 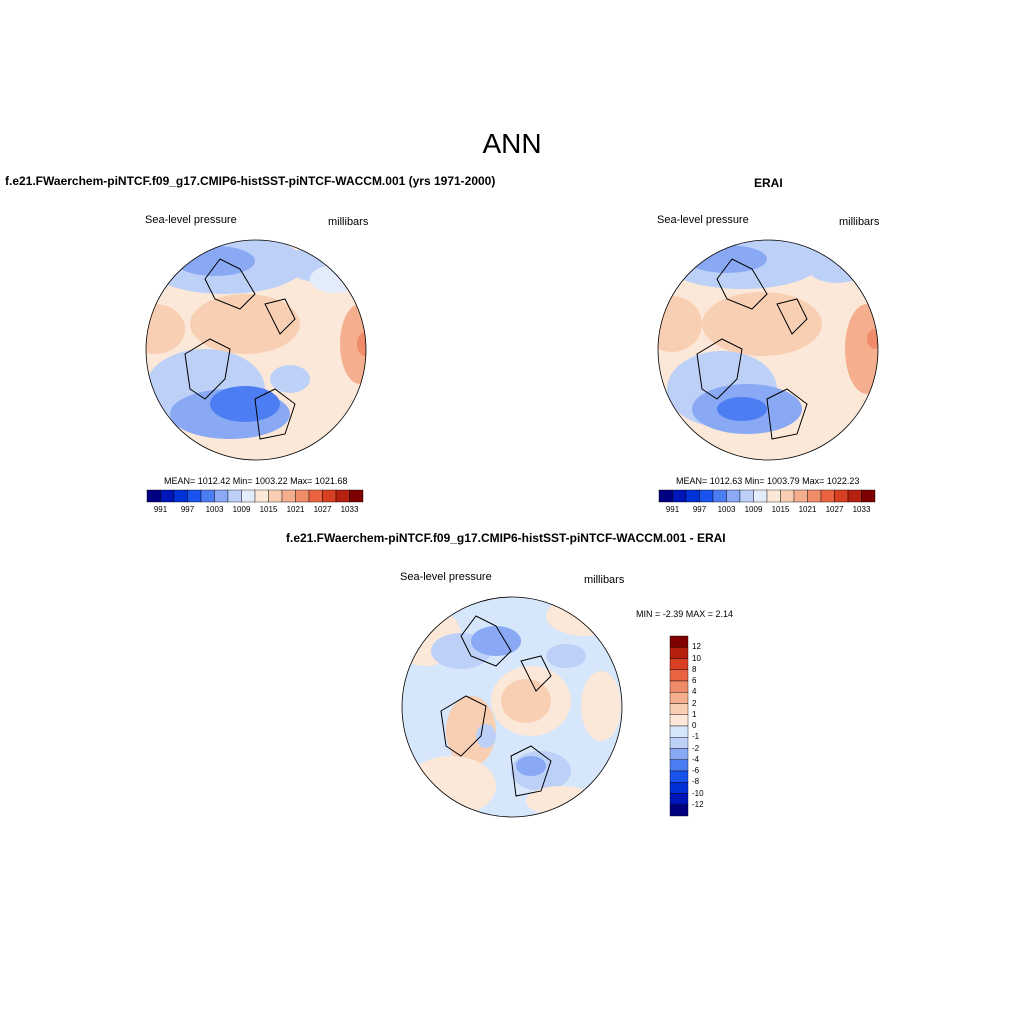 I want to click on page-title: ANN, so click(x=512, y=143).